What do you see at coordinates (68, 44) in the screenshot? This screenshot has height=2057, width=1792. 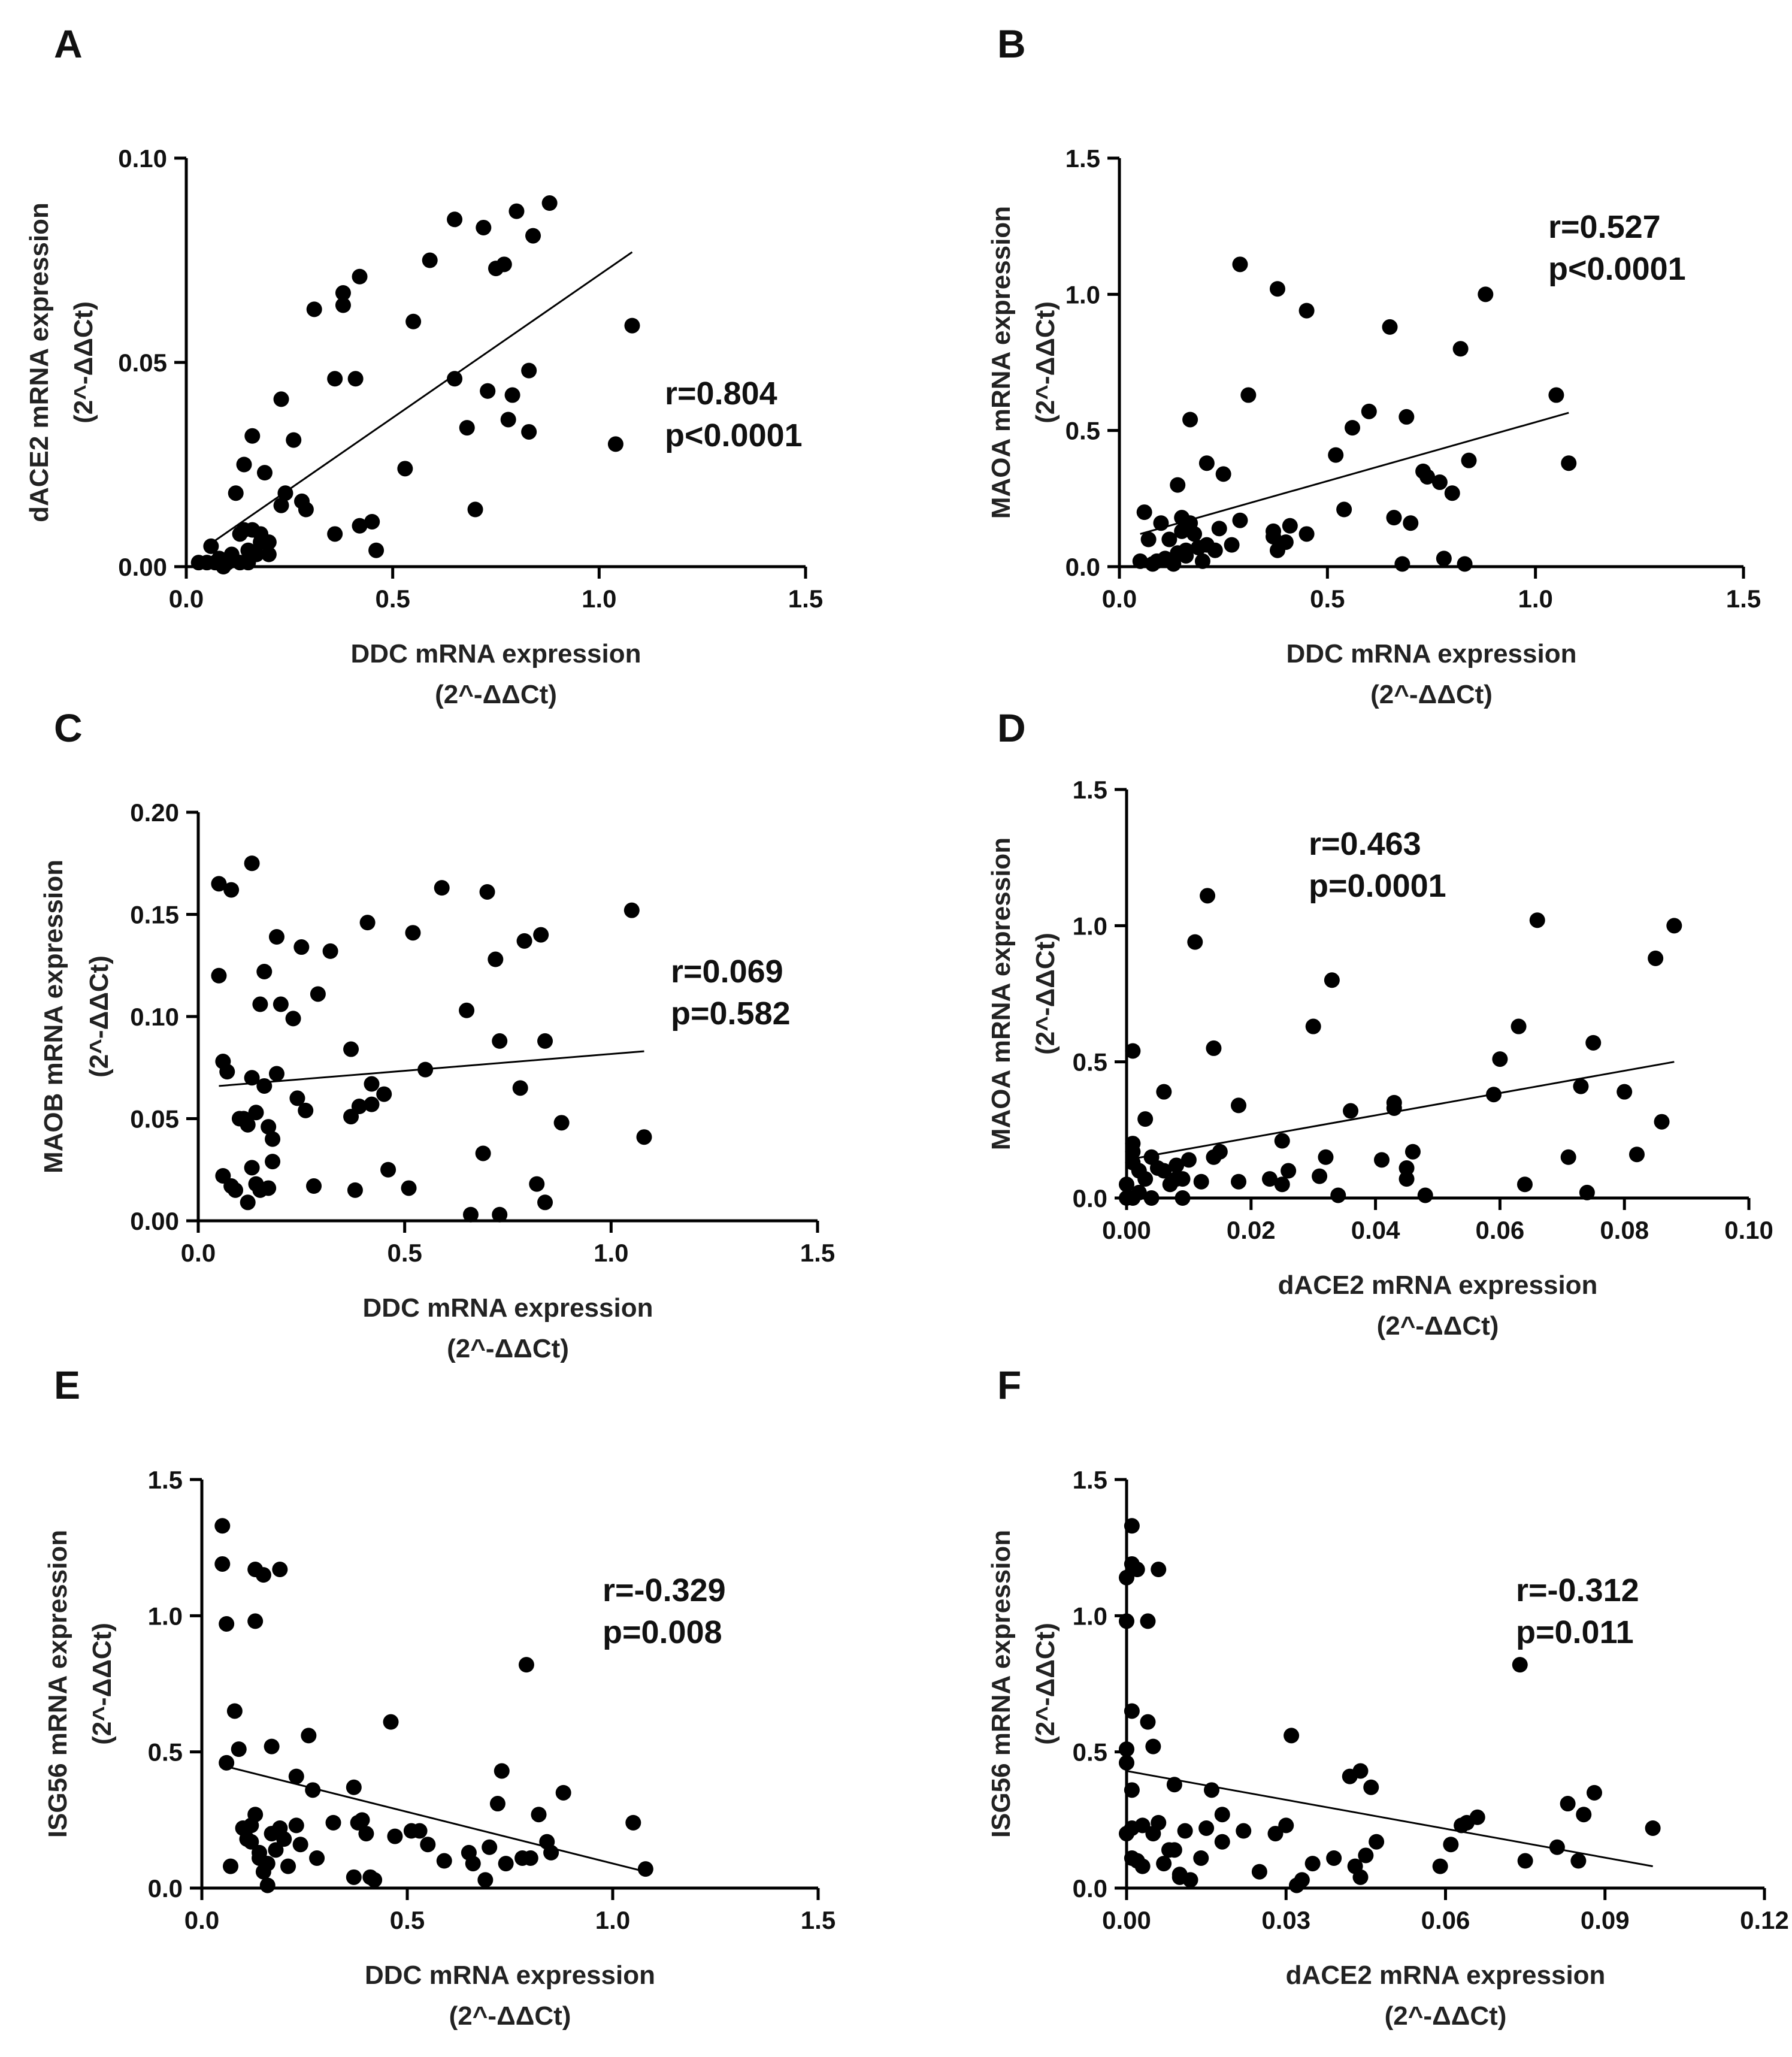 I see `panel-letter-a: A` at bounding box center [68, 44].